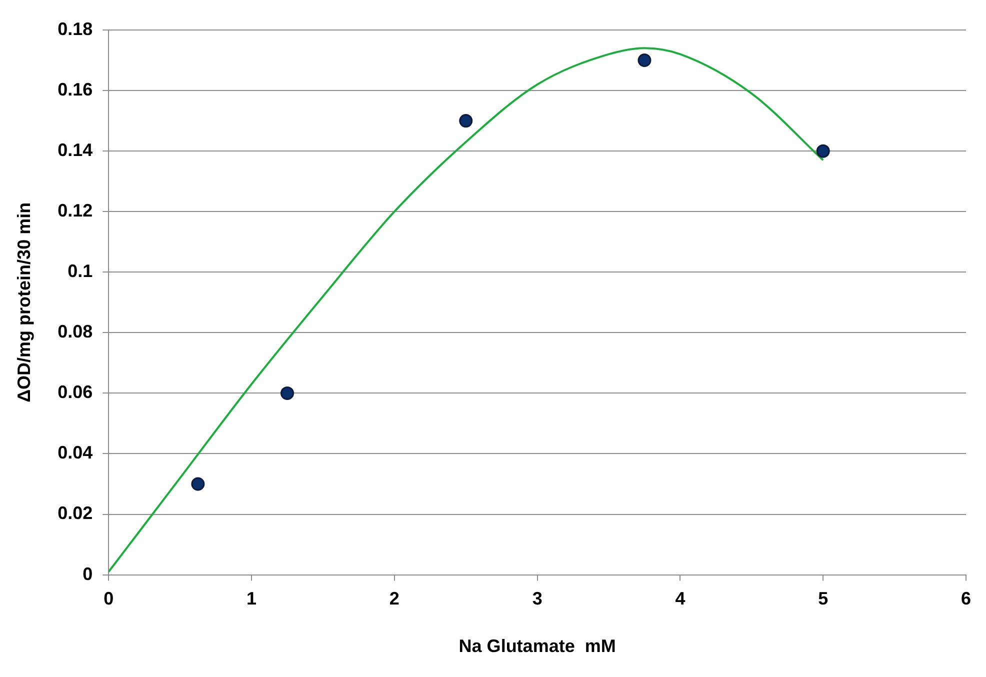 This screenshot has width=986, height=677. Describe the element at coordinates (251, 598) in the screenshot. I see `x-tick-label: 1` at that location.